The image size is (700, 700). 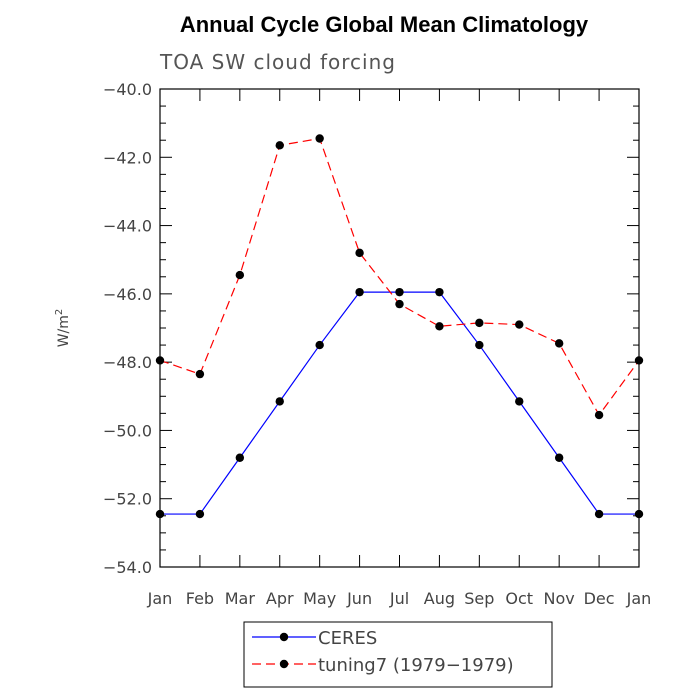 What do you see at coordinates (416, 665) in the screenshot?
I see `legend-label-1: tuning7 (1979−1979)` at bounding box center [416, 665].